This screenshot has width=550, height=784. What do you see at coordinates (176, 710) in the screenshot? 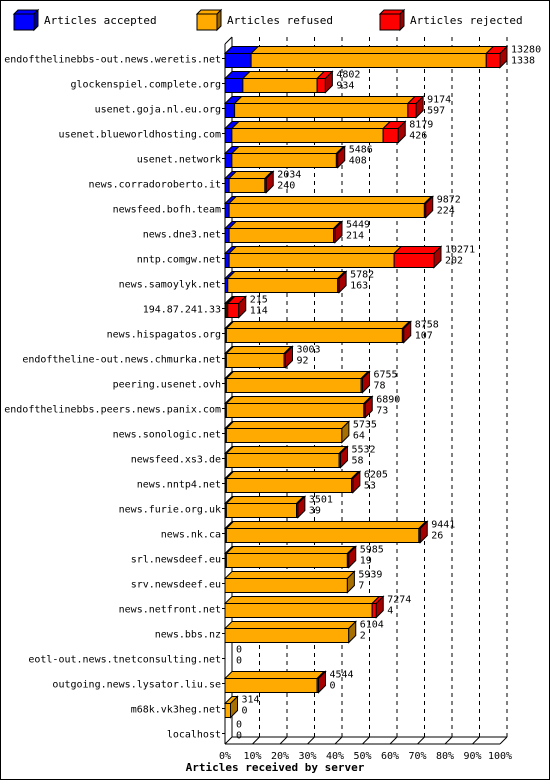
I see `server-label: m68k.vk3heg.net` at bounding box center [176, 710].